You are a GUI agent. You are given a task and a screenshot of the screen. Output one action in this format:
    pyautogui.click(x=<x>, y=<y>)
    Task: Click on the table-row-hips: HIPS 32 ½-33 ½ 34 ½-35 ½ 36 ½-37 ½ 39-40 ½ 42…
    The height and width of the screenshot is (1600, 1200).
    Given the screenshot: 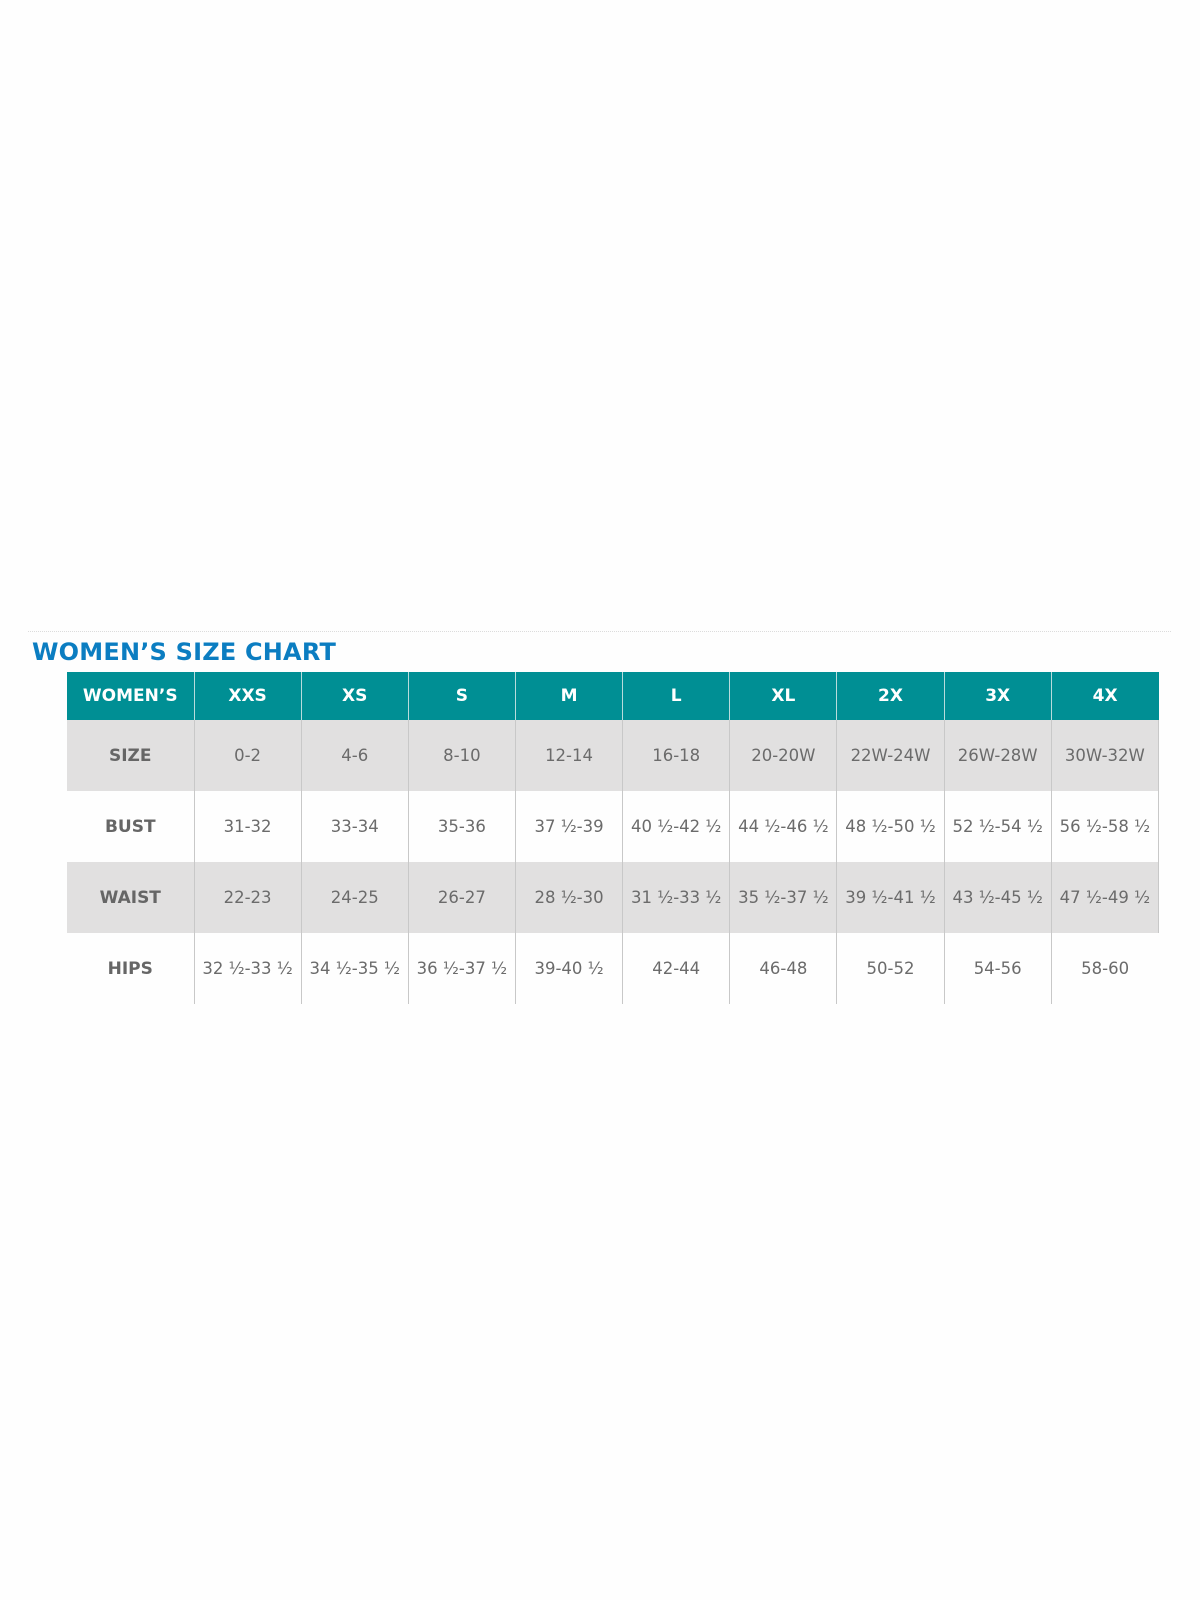 What is the action you would take?
    pyautogui.click(x=613, y=968)
    